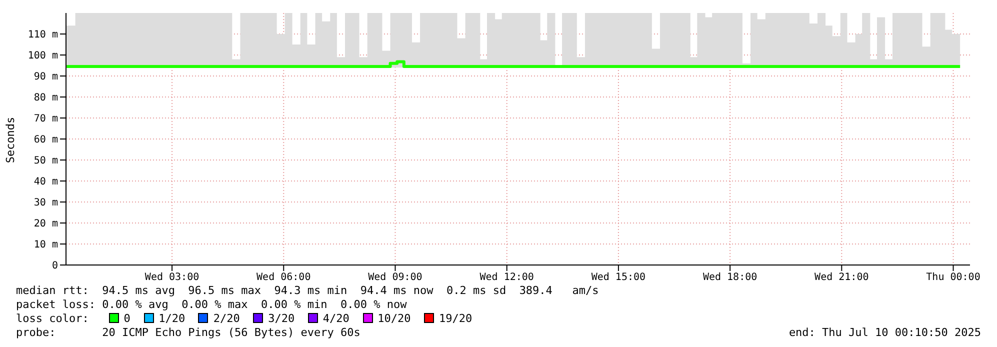 This screenshot has height=347, width=997. What do you see at coordinates (307, 291) in the screenshot?
I see `text: median rtt: 94.5 ms avg 96.5 ms max 94.3 ms min 94.4 ms now 0.2 ms sd 389.4 am/s` at bounding box center [307, 291].